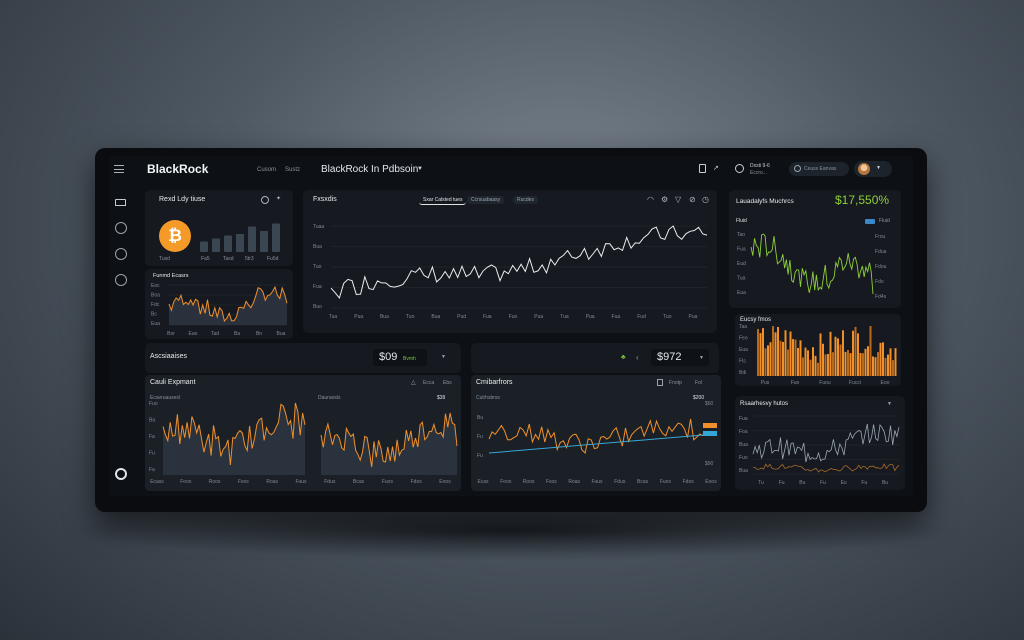 This screenshot has width=1024, height=640. Describe the element at coordinates (488, 398) in the screenshot. I see `contributors-left-label: Culrhsbrss` at that location.